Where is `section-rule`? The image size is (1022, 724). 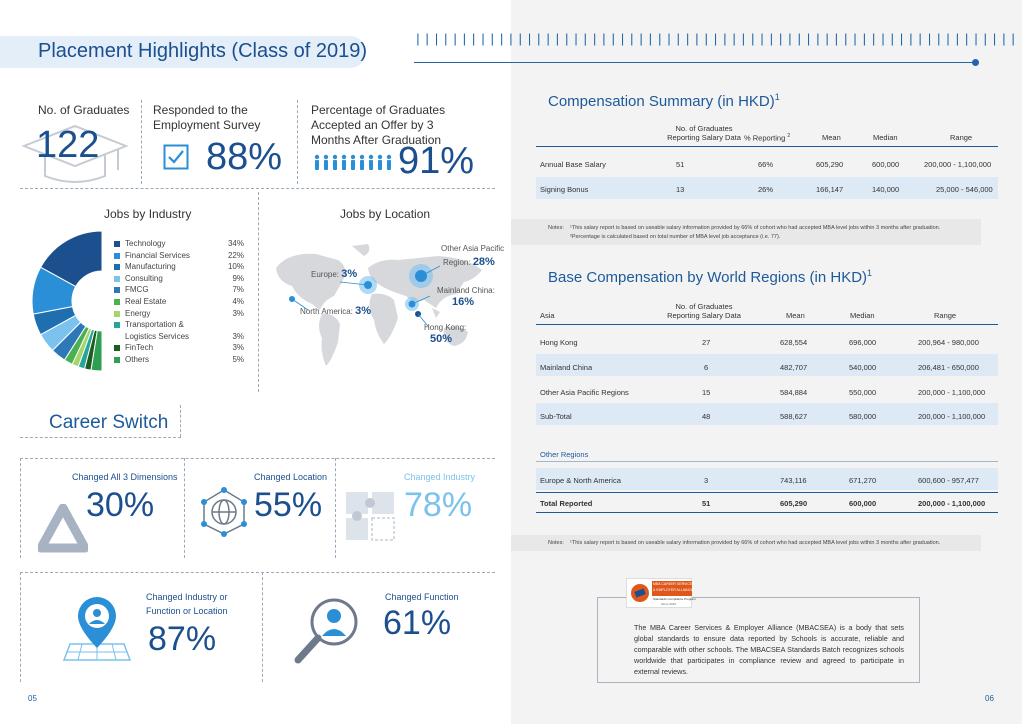 section-rule is located at coordinates (767, 461).